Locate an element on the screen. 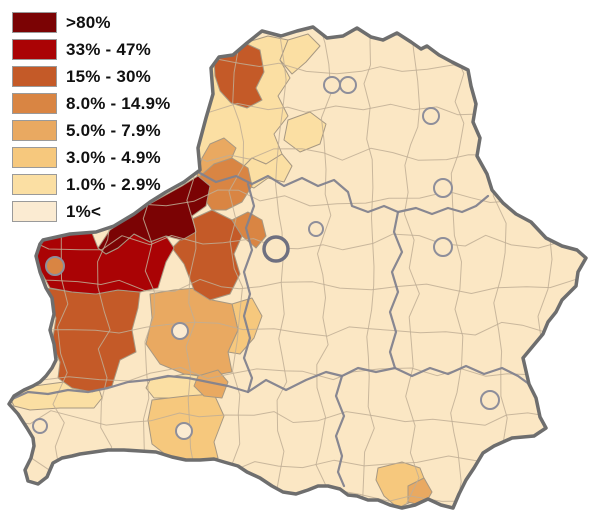 The image size is (600, 523). legend-row: 15% - 30% is located at coordinates (91, 76).